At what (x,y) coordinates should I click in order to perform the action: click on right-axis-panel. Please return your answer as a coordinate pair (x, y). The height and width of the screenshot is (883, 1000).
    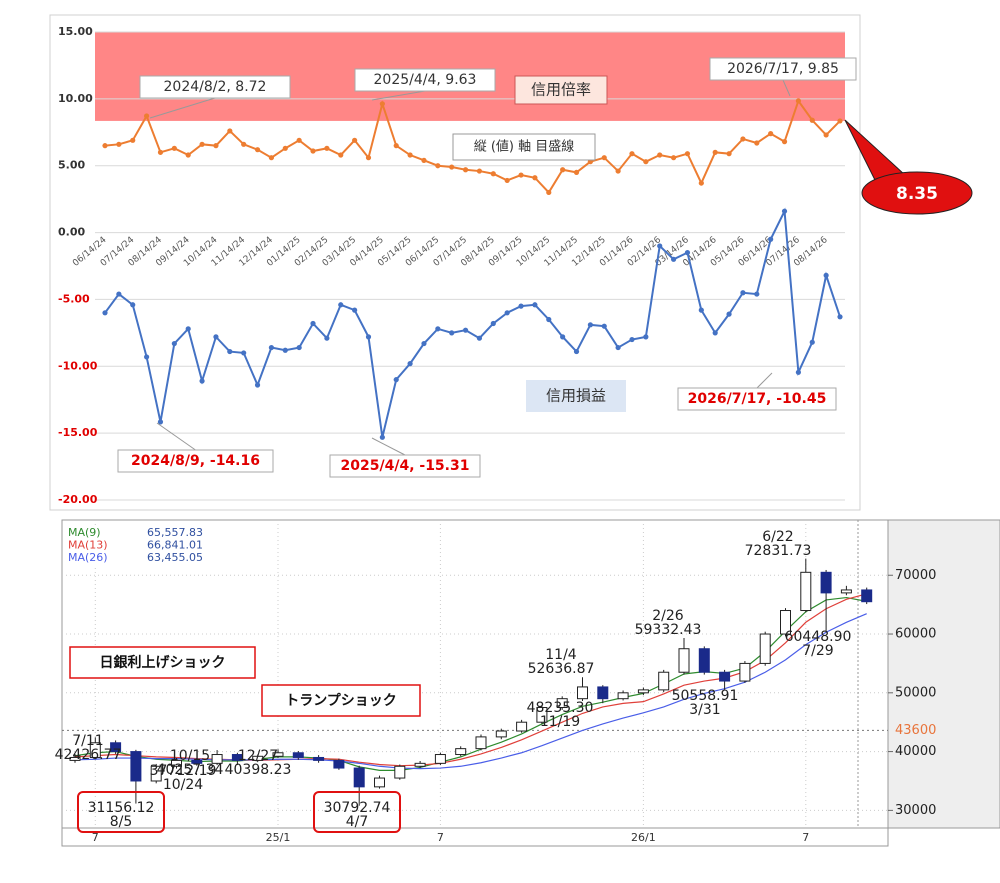
    Looking at the image, I should click on (943, 674).